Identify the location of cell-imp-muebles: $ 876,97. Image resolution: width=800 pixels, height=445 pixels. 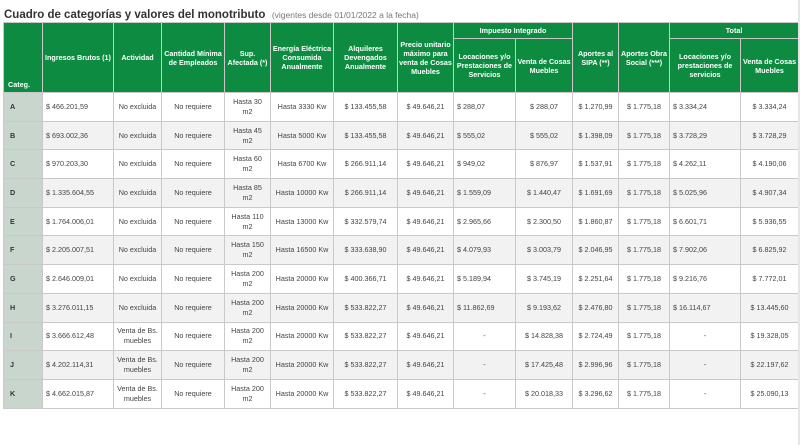
(544, 164).